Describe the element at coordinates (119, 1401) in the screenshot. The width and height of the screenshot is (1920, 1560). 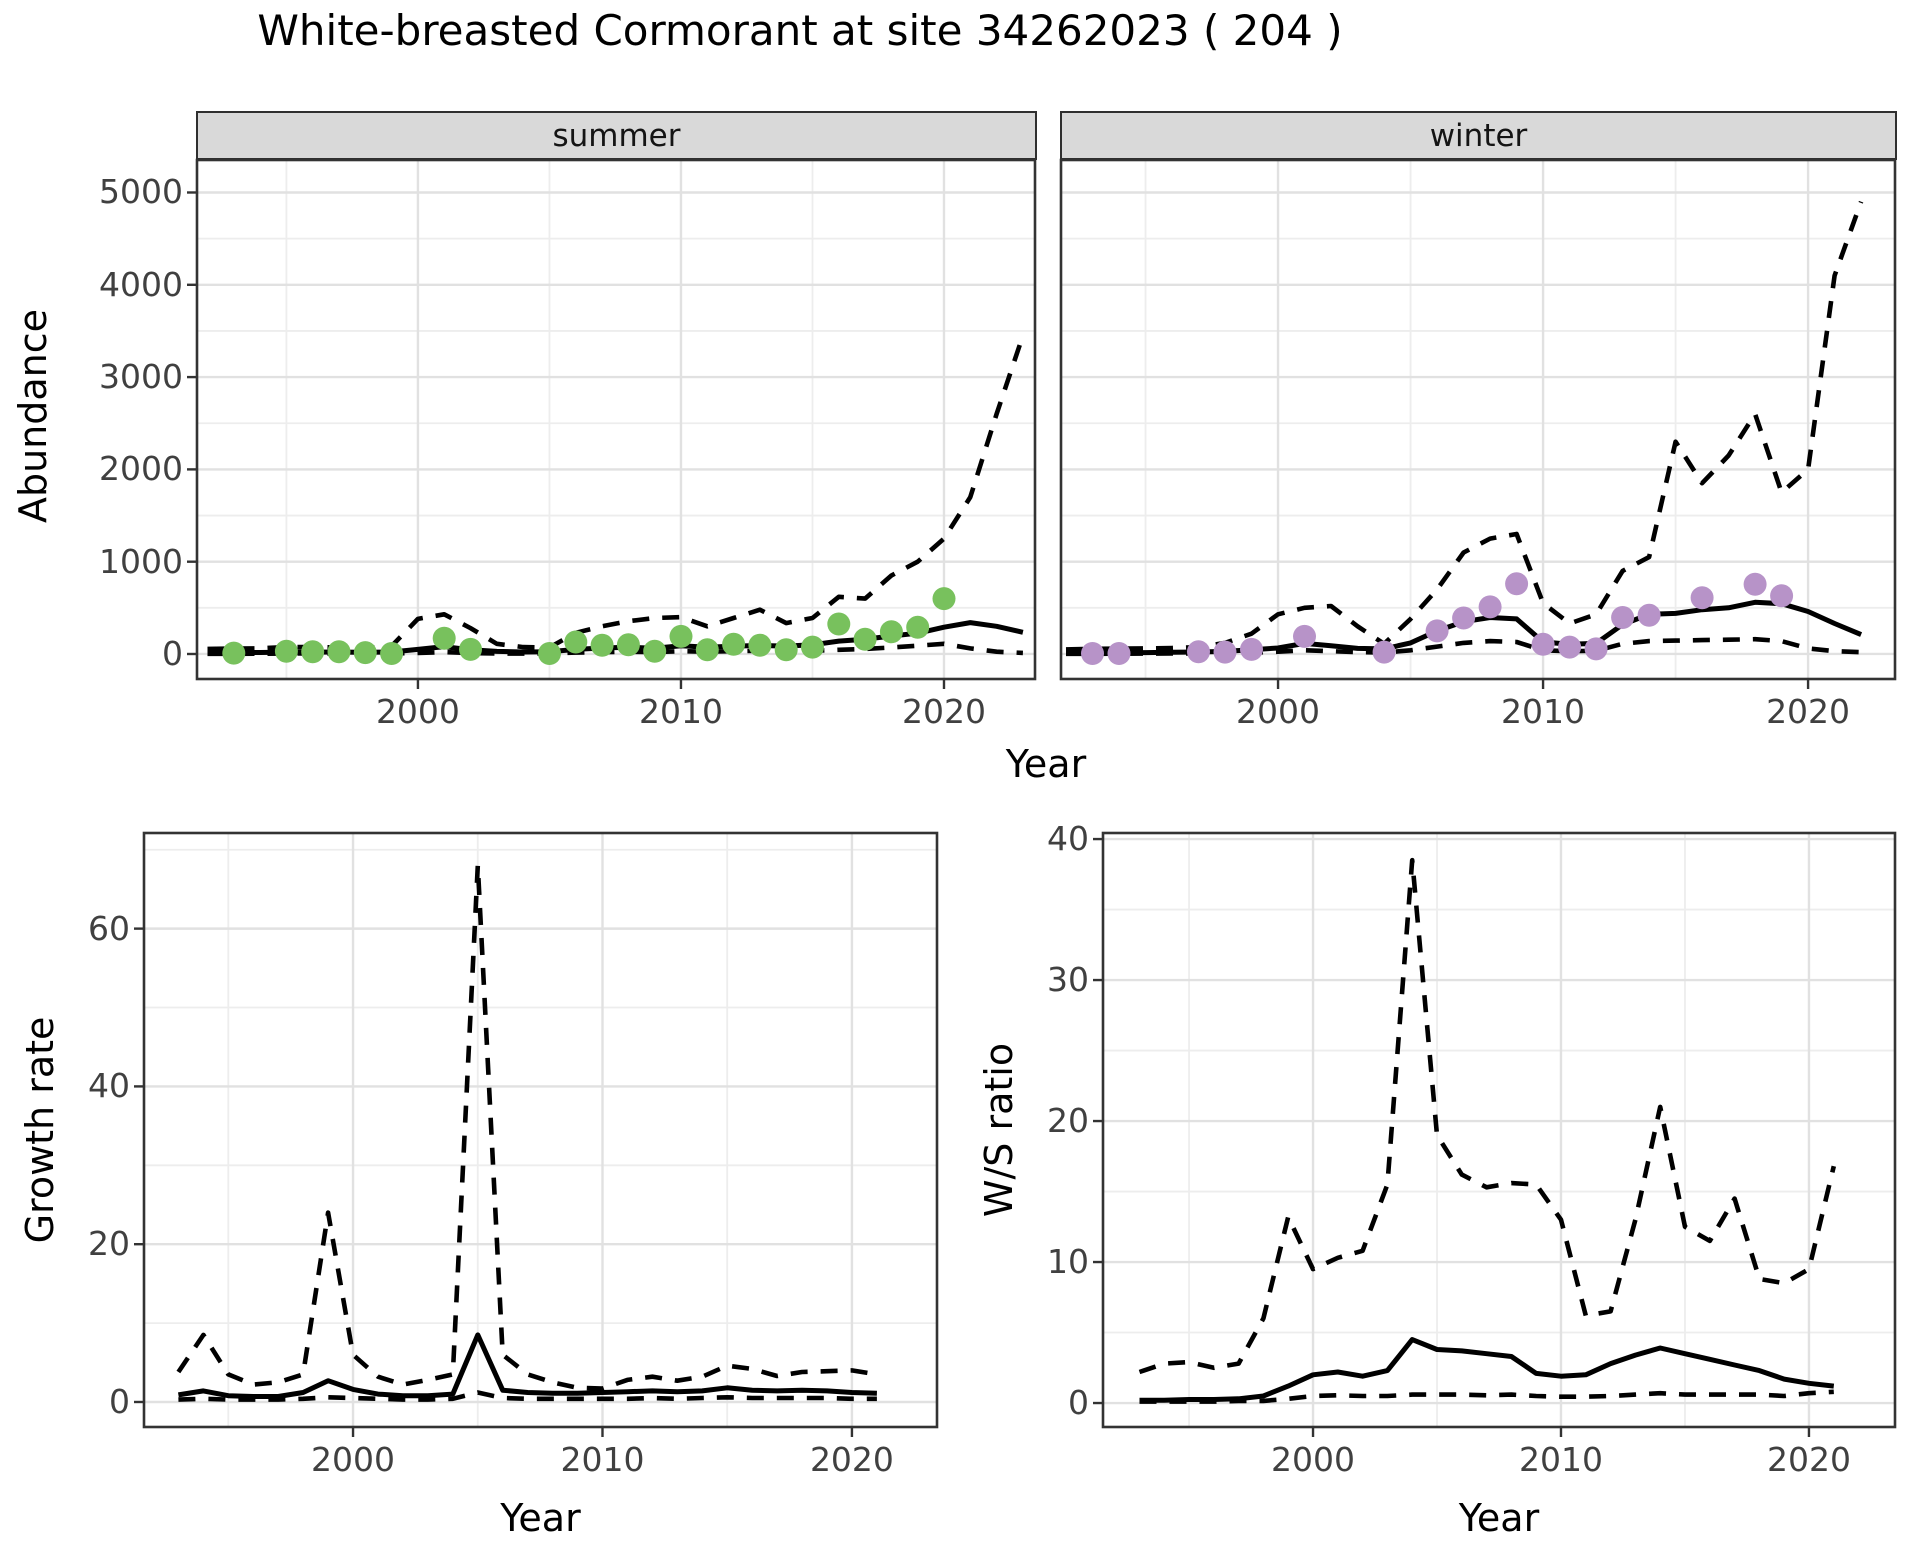
I see `y-tick-label-growth-rate: 0` at that location.